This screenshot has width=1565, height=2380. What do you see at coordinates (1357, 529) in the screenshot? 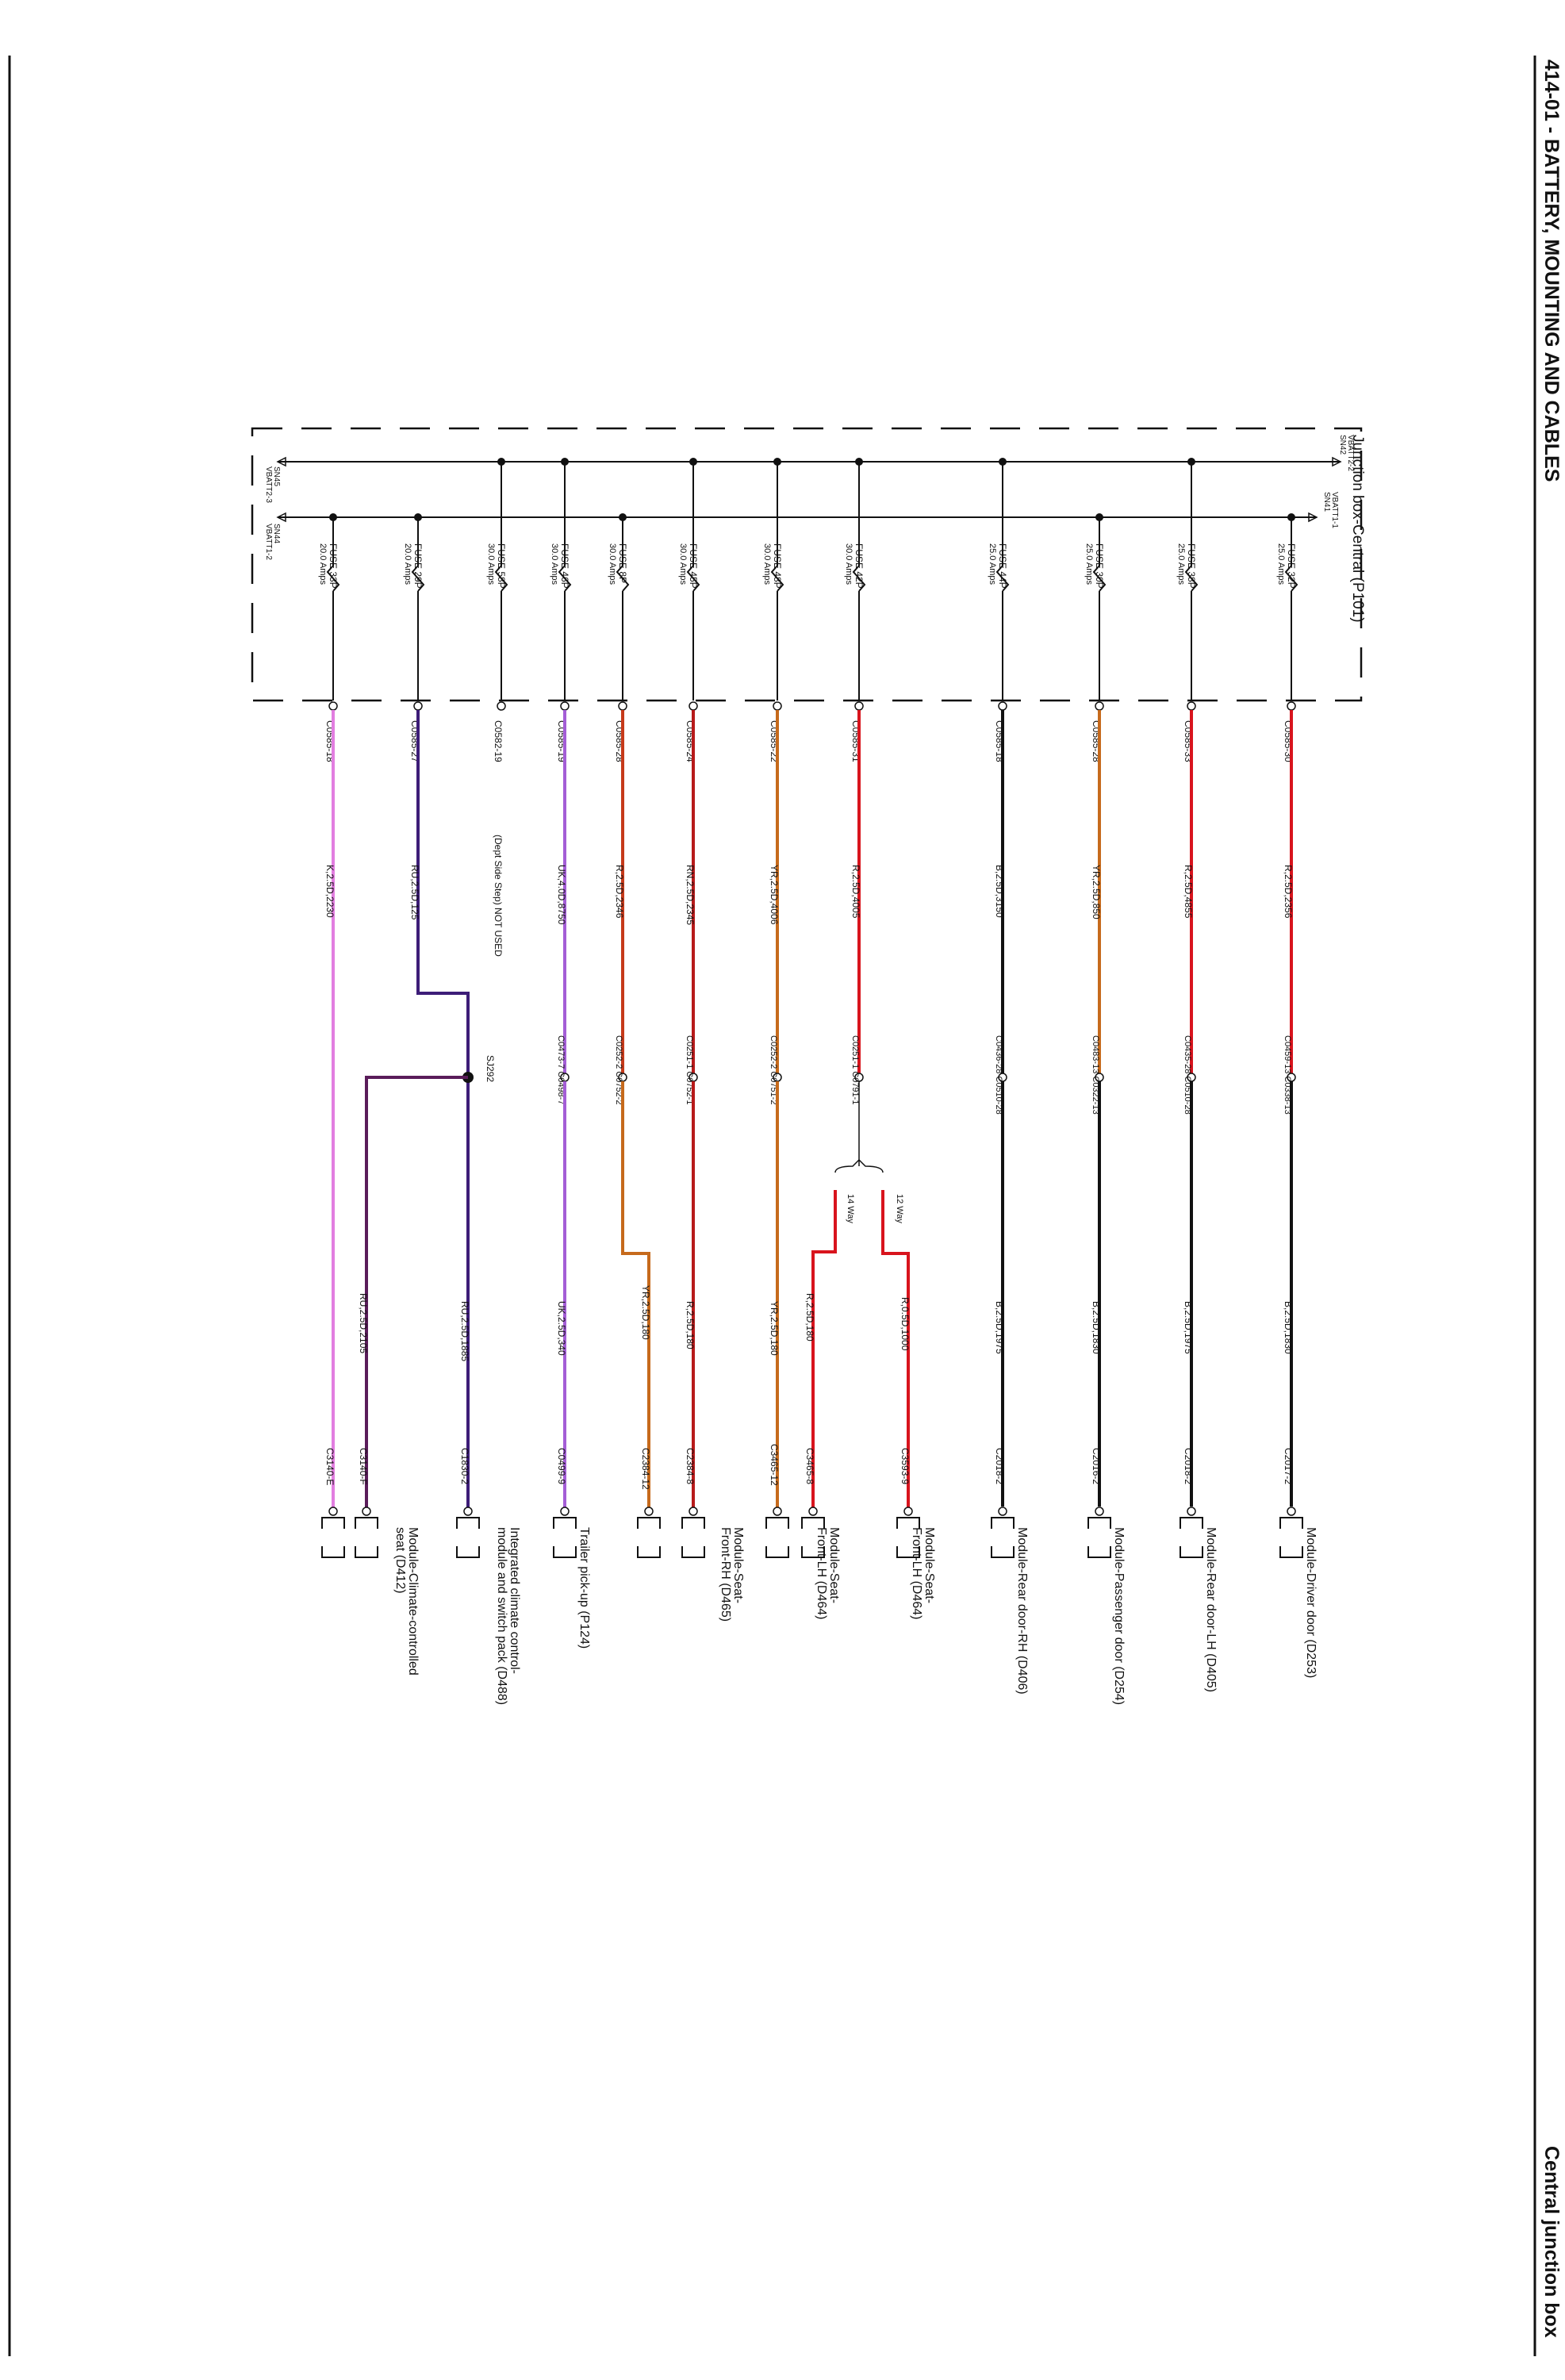
I see `junction-box-label: Junction box-Central (P101)` at bounding box center [1357, 529].